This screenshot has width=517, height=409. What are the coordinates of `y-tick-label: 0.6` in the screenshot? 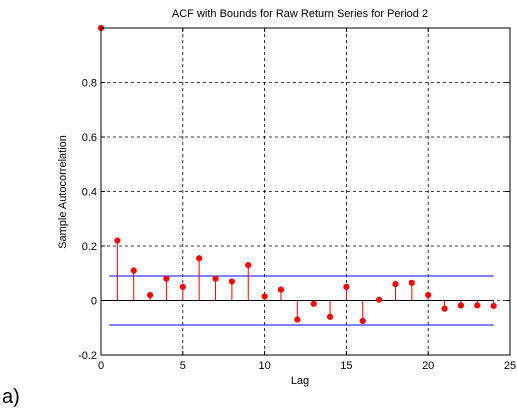 It's located at (89, 138).